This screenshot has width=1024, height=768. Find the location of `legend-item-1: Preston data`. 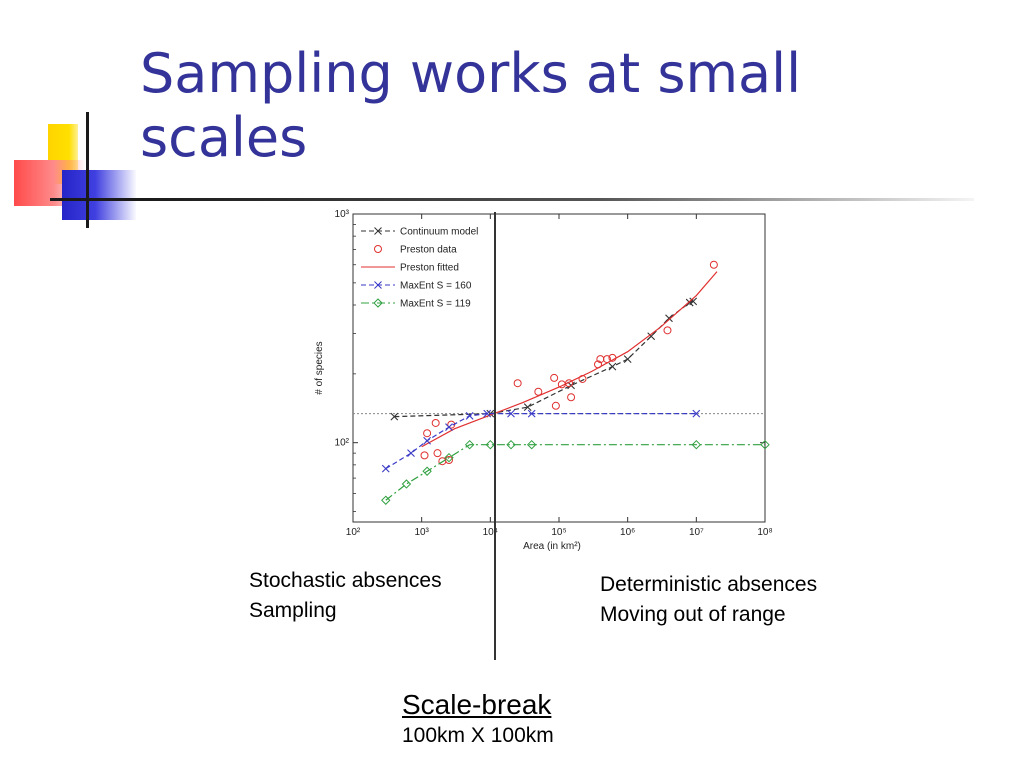

legend-item-1: Preston data is located at coordinates (415, 250).